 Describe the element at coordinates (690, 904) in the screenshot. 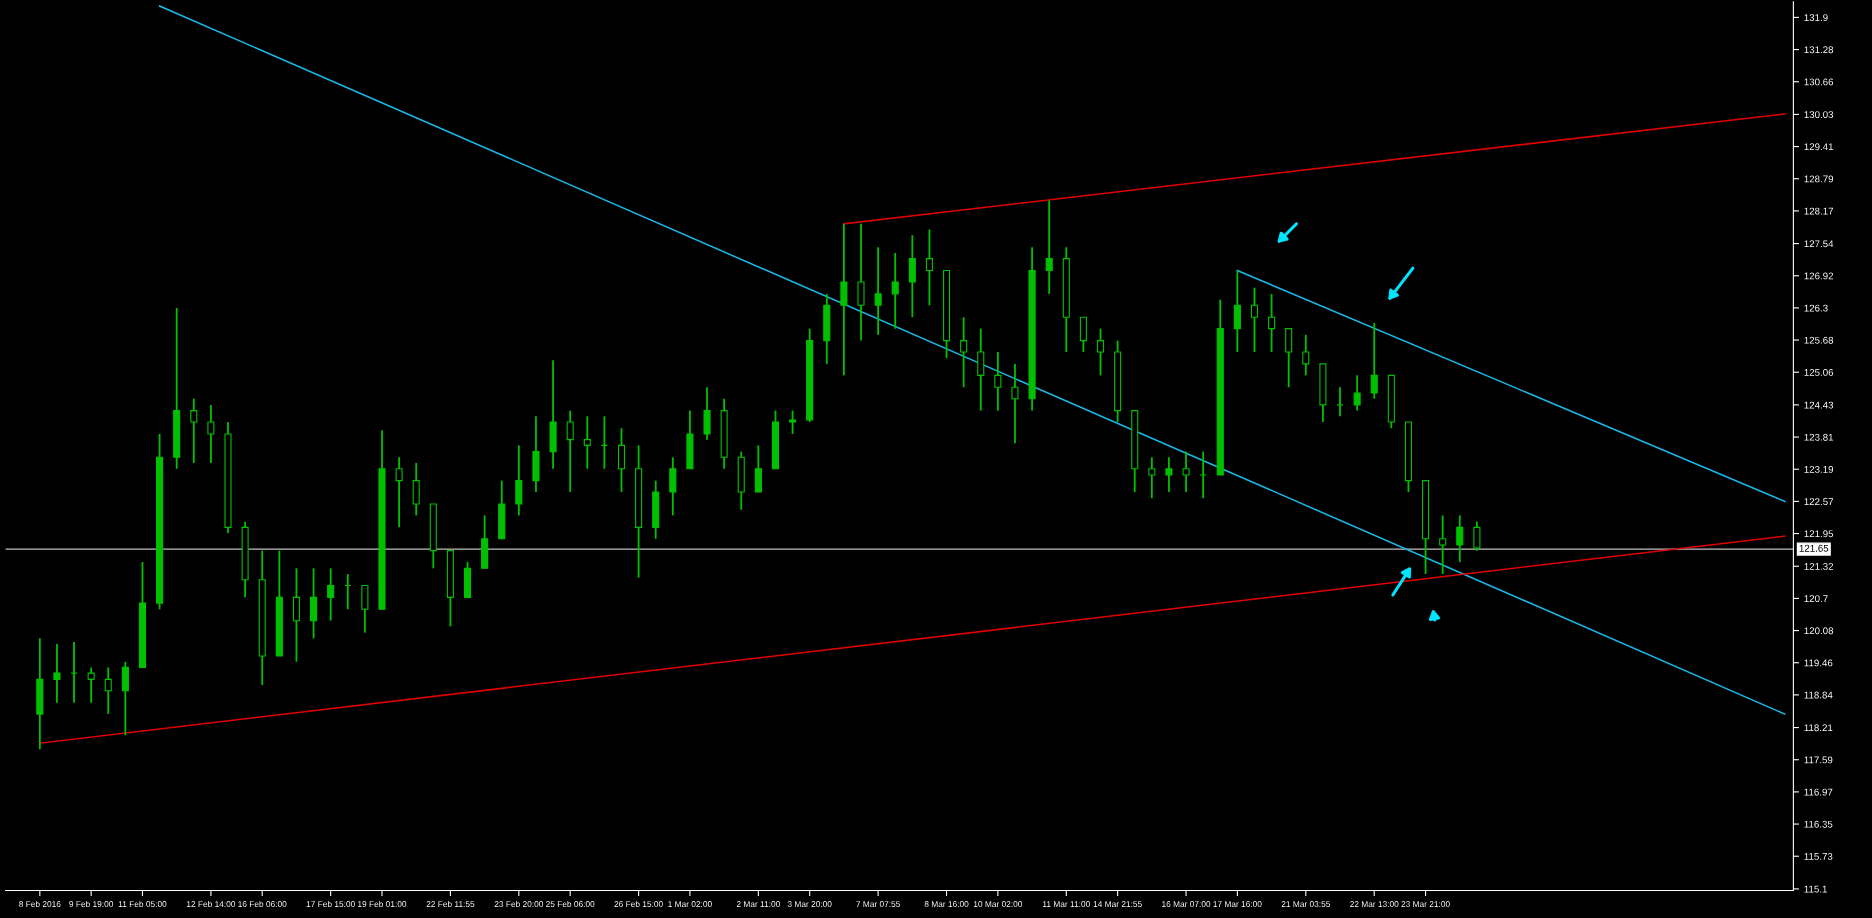

I see `x-tick-label: 1 Mar 02:00` at that location.